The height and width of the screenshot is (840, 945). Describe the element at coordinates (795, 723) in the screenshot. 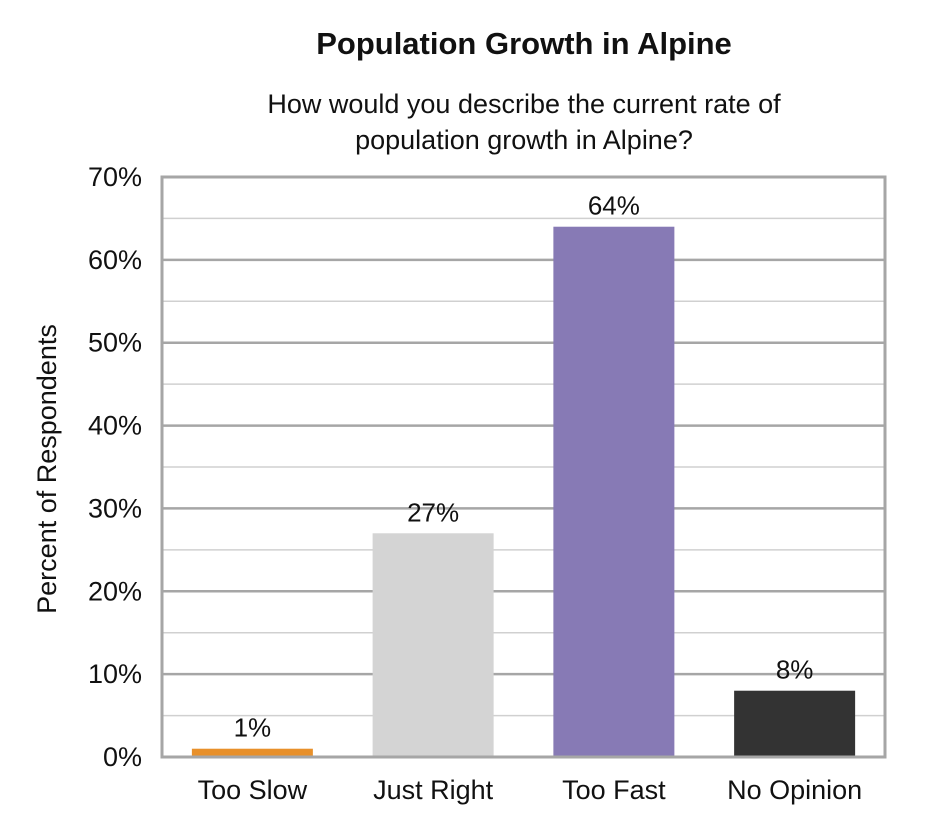

I see `bar-no-opinion` at that location.